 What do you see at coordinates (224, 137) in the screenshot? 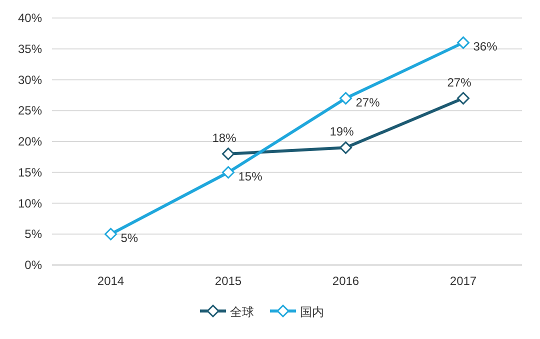
I see `data-label: 18%` at bounding box center [224, 137].